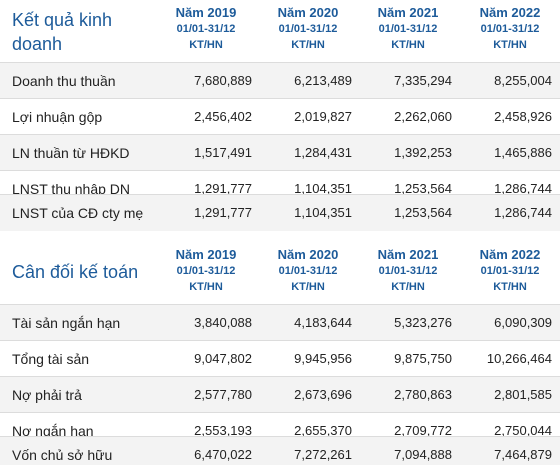  I want to click on row-value: 10,266,464, so click(519, 358).